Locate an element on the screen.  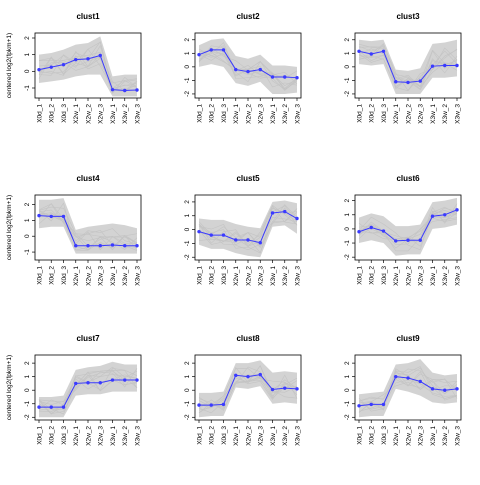
chart-title: clust6 is located at coordinates (408, 178).